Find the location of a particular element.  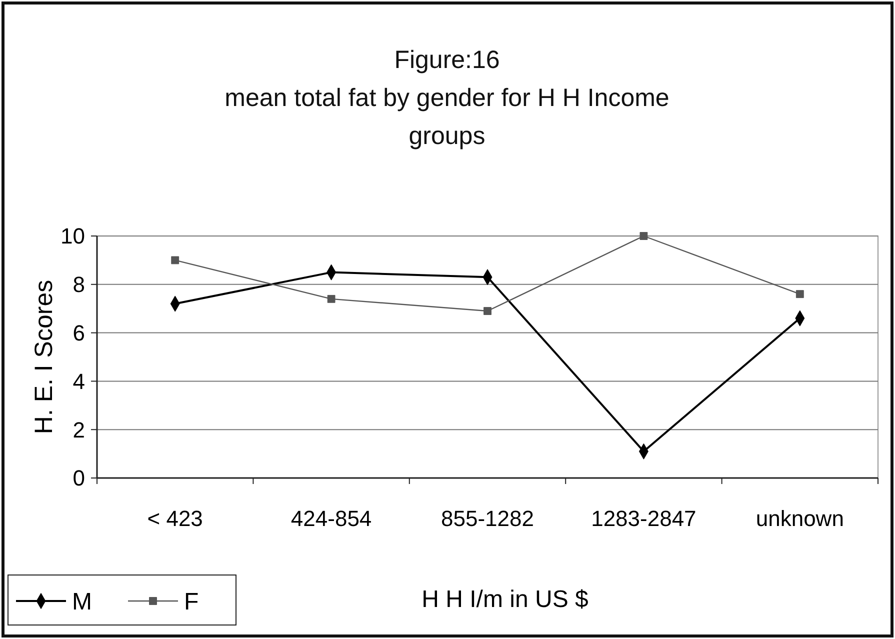

x-tick-label: < 423 is located at coordinates (175, 518).